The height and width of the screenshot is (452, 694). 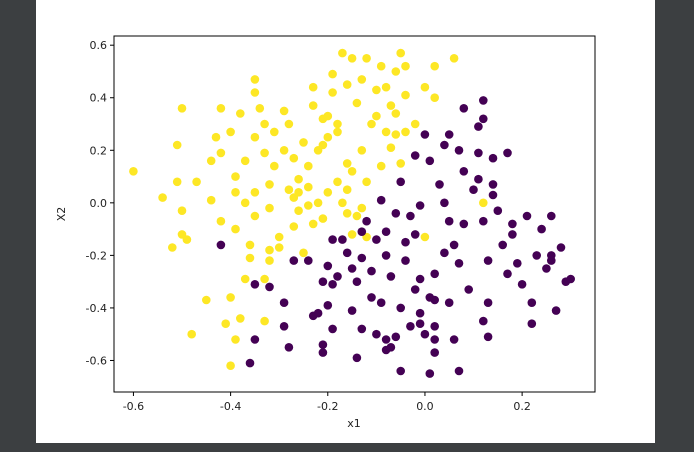 What do you see at coordinates (99, 45) in the screenshot?
I see `y-tick-label: 0.6` at bounding box center [99, 45].